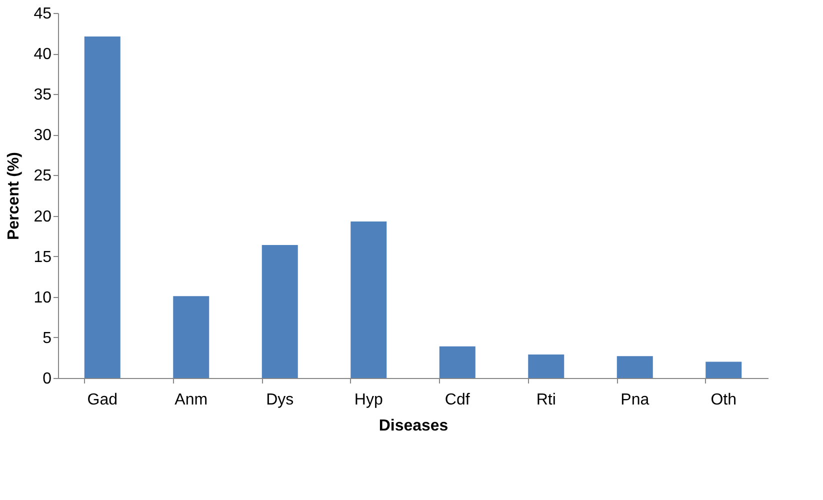 This screenshot has height=500, width=823. What do you see at coordinates (546, 400) in the screenshot?
I see `x-tick-label: Rti` at bounding box center [546, 400].